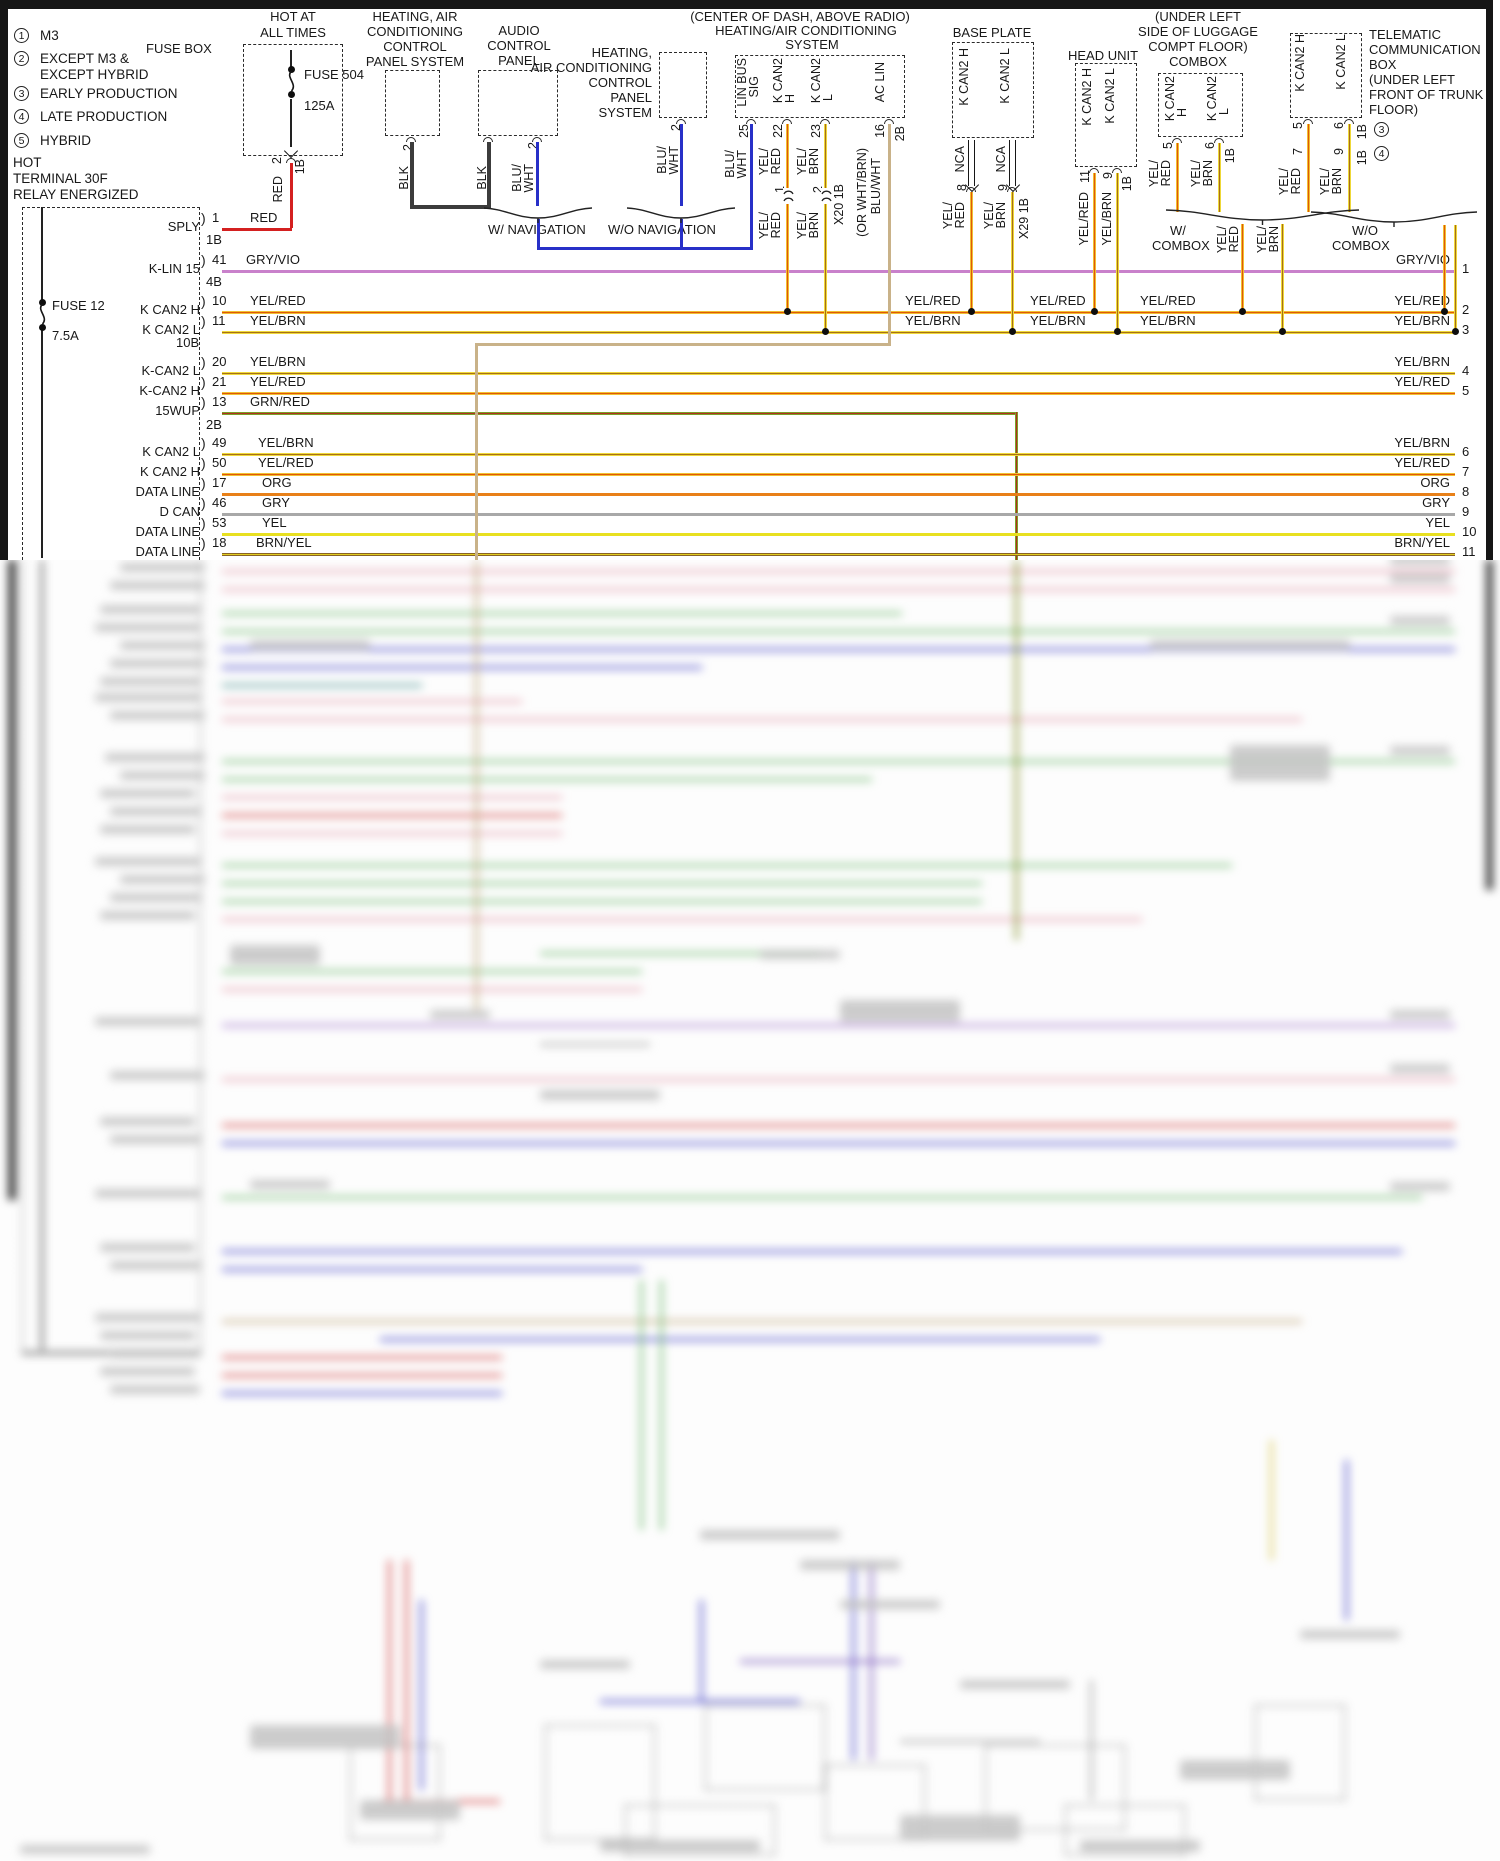 The height and width of the screenshot is (1861, 1500). Describe the element at coordinates (1274, 239) in the screenshot. I see `label: BRN` at that location.